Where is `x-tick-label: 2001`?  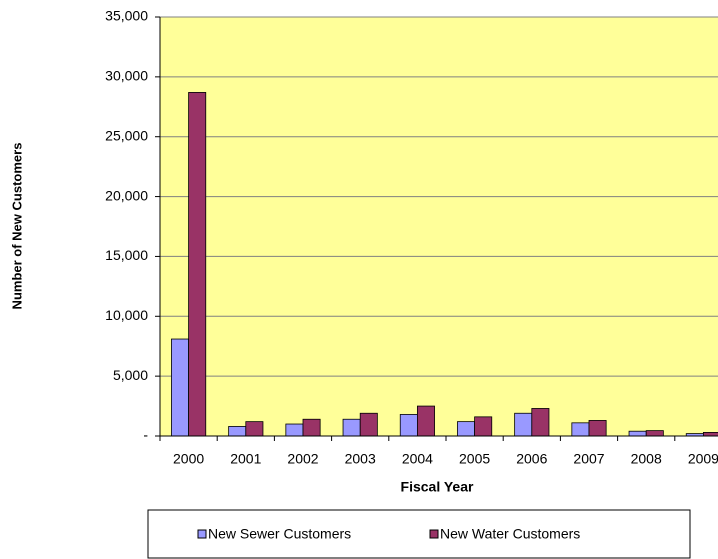 x-tick-label: 2001 is located at coordinates (245, 459).